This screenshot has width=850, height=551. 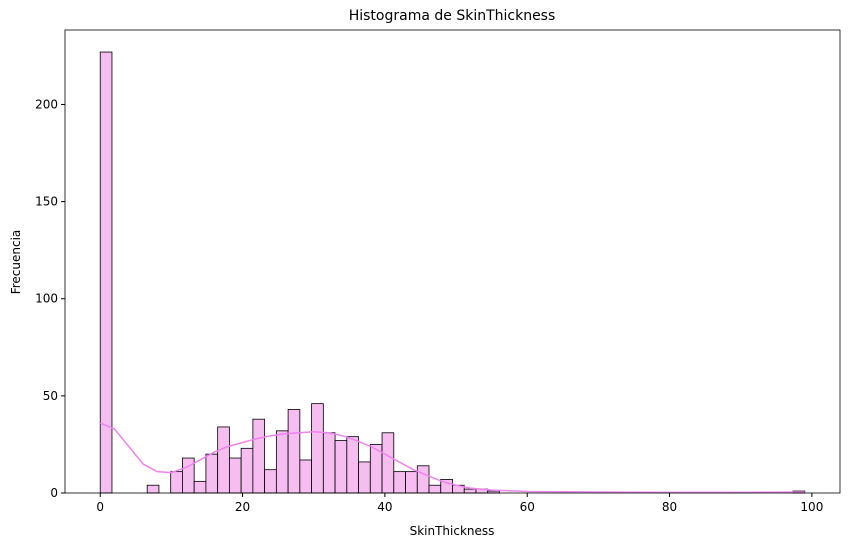 I want to click on chart-title: Histograma de SkinThickness, so click(x=452, y=16).